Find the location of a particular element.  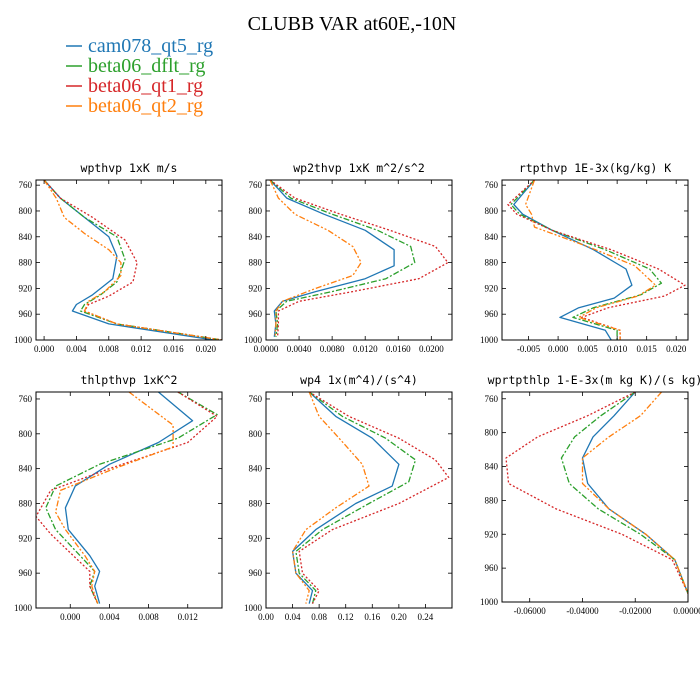

panel-title: wp4 1x(m^4)/(s^4) is located at coordinates (359, 380).